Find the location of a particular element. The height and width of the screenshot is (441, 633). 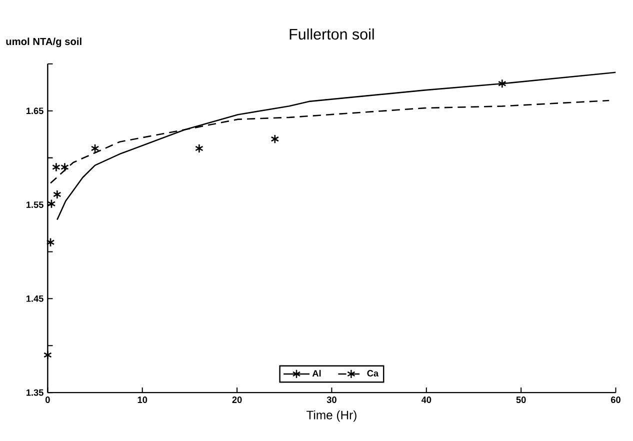

y-tick-label: 1.35 is located at coordinates (35, 392).